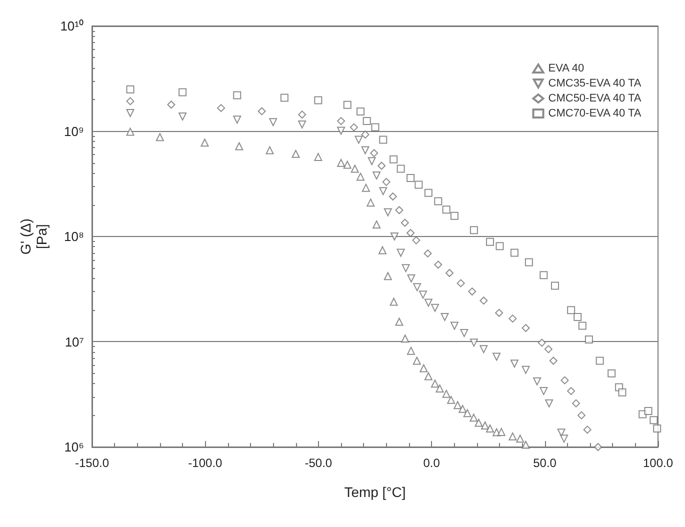  What do you see at coordinates (595, 98) in the screenshot?
I see `legend-label: CMC50-EVA 40 TA` at bounding box center [595, 98].